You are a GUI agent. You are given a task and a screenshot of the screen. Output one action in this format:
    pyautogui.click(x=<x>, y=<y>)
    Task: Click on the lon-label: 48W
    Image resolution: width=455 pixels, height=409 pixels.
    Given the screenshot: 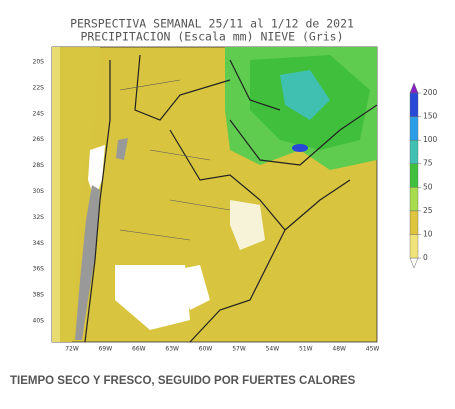 What is the action you would take?
    pyautogui.click(x=339, y=349)
    